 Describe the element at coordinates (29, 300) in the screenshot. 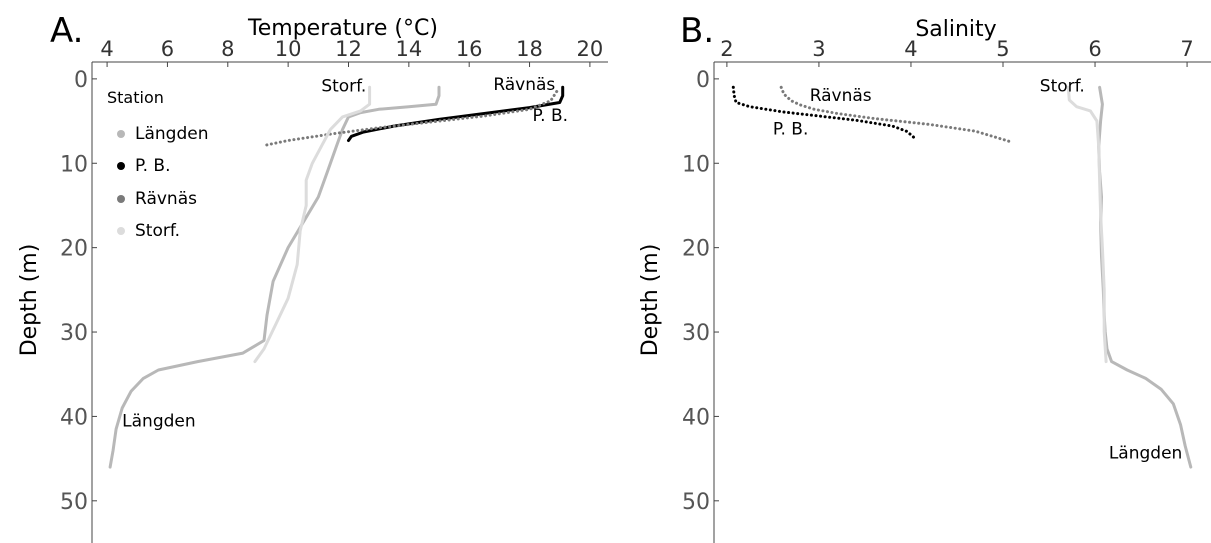

I see `depth-axis-title-a: Depth (m)` at that location.